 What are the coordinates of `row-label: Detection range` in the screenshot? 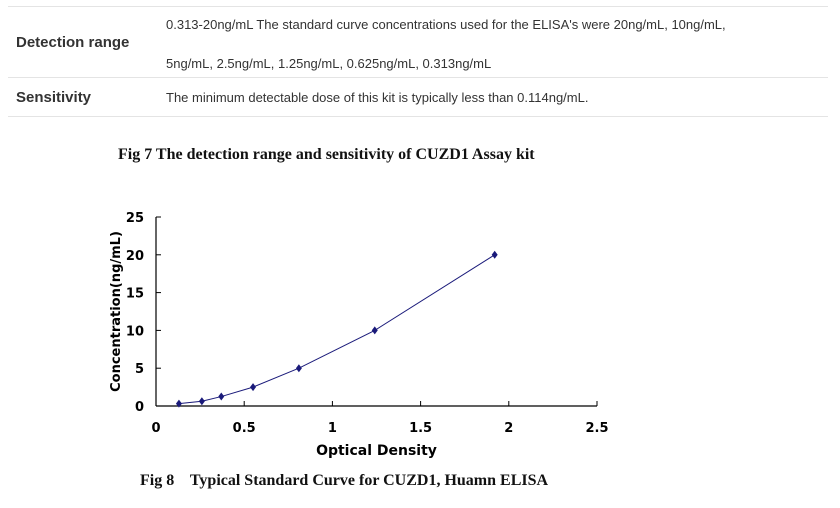 It's located at (73, 42).